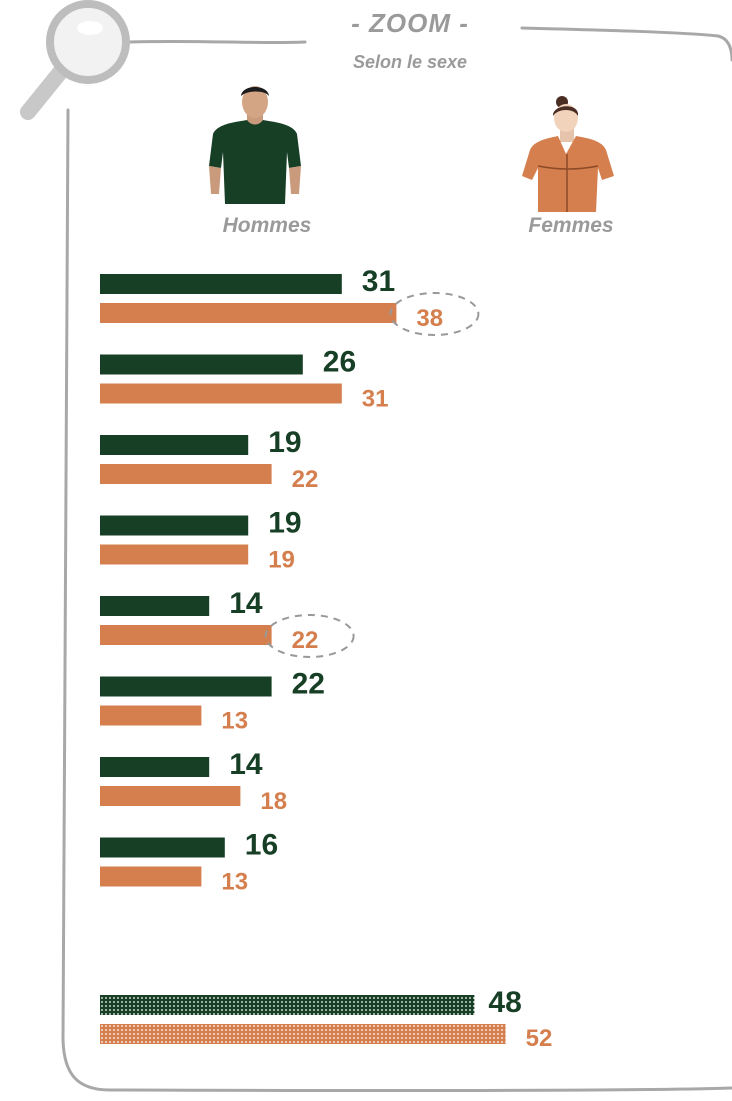 The width and height of the screenshot is (732, 1101). Describe the element at coordinates (273, 801) in the screenshot. I see `value-label-femmes: 18` at that location.